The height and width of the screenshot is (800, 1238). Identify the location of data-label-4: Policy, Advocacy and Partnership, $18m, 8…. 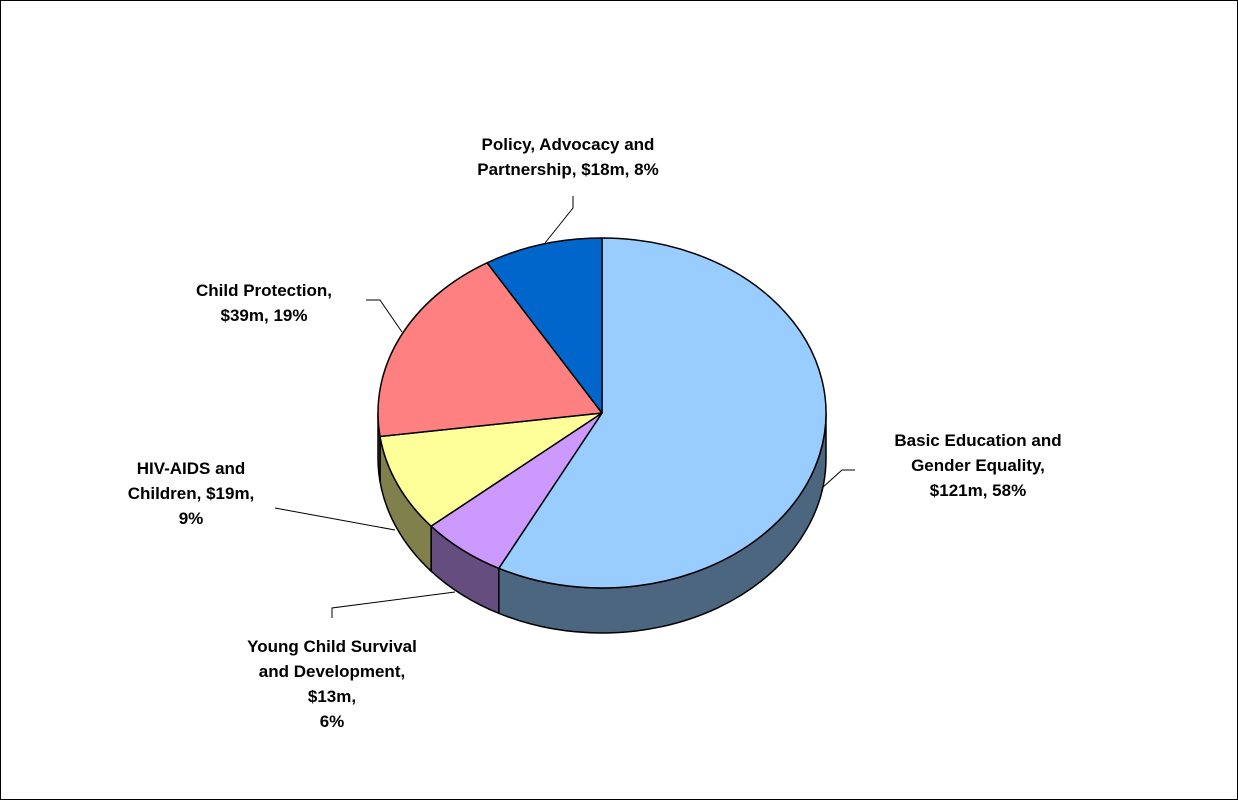
(567, 157).